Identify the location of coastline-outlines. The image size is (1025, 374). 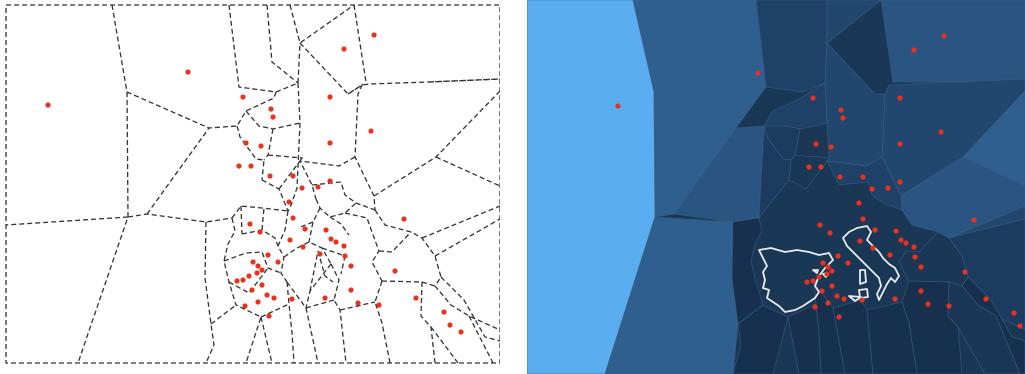
(829, 269).